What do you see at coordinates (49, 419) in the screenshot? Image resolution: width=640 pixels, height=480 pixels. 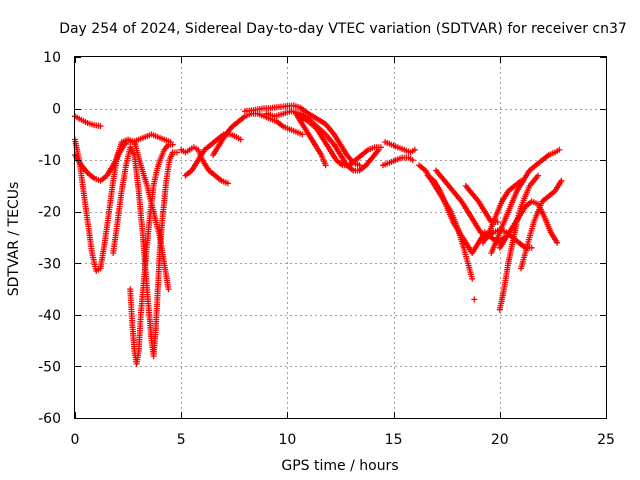 I see `y-tick-label: -60` at bounding box center [49, 419].